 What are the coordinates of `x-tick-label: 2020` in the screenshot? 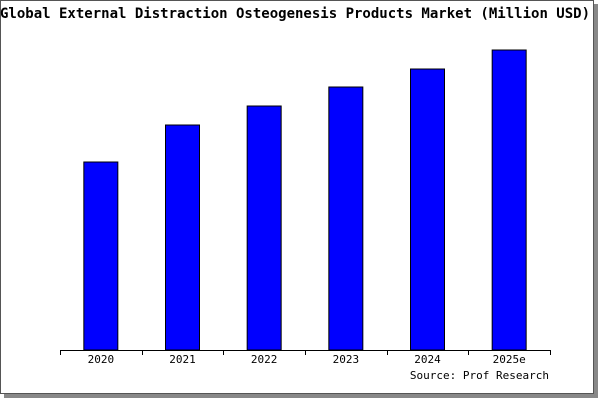 It's located at (101, 359).